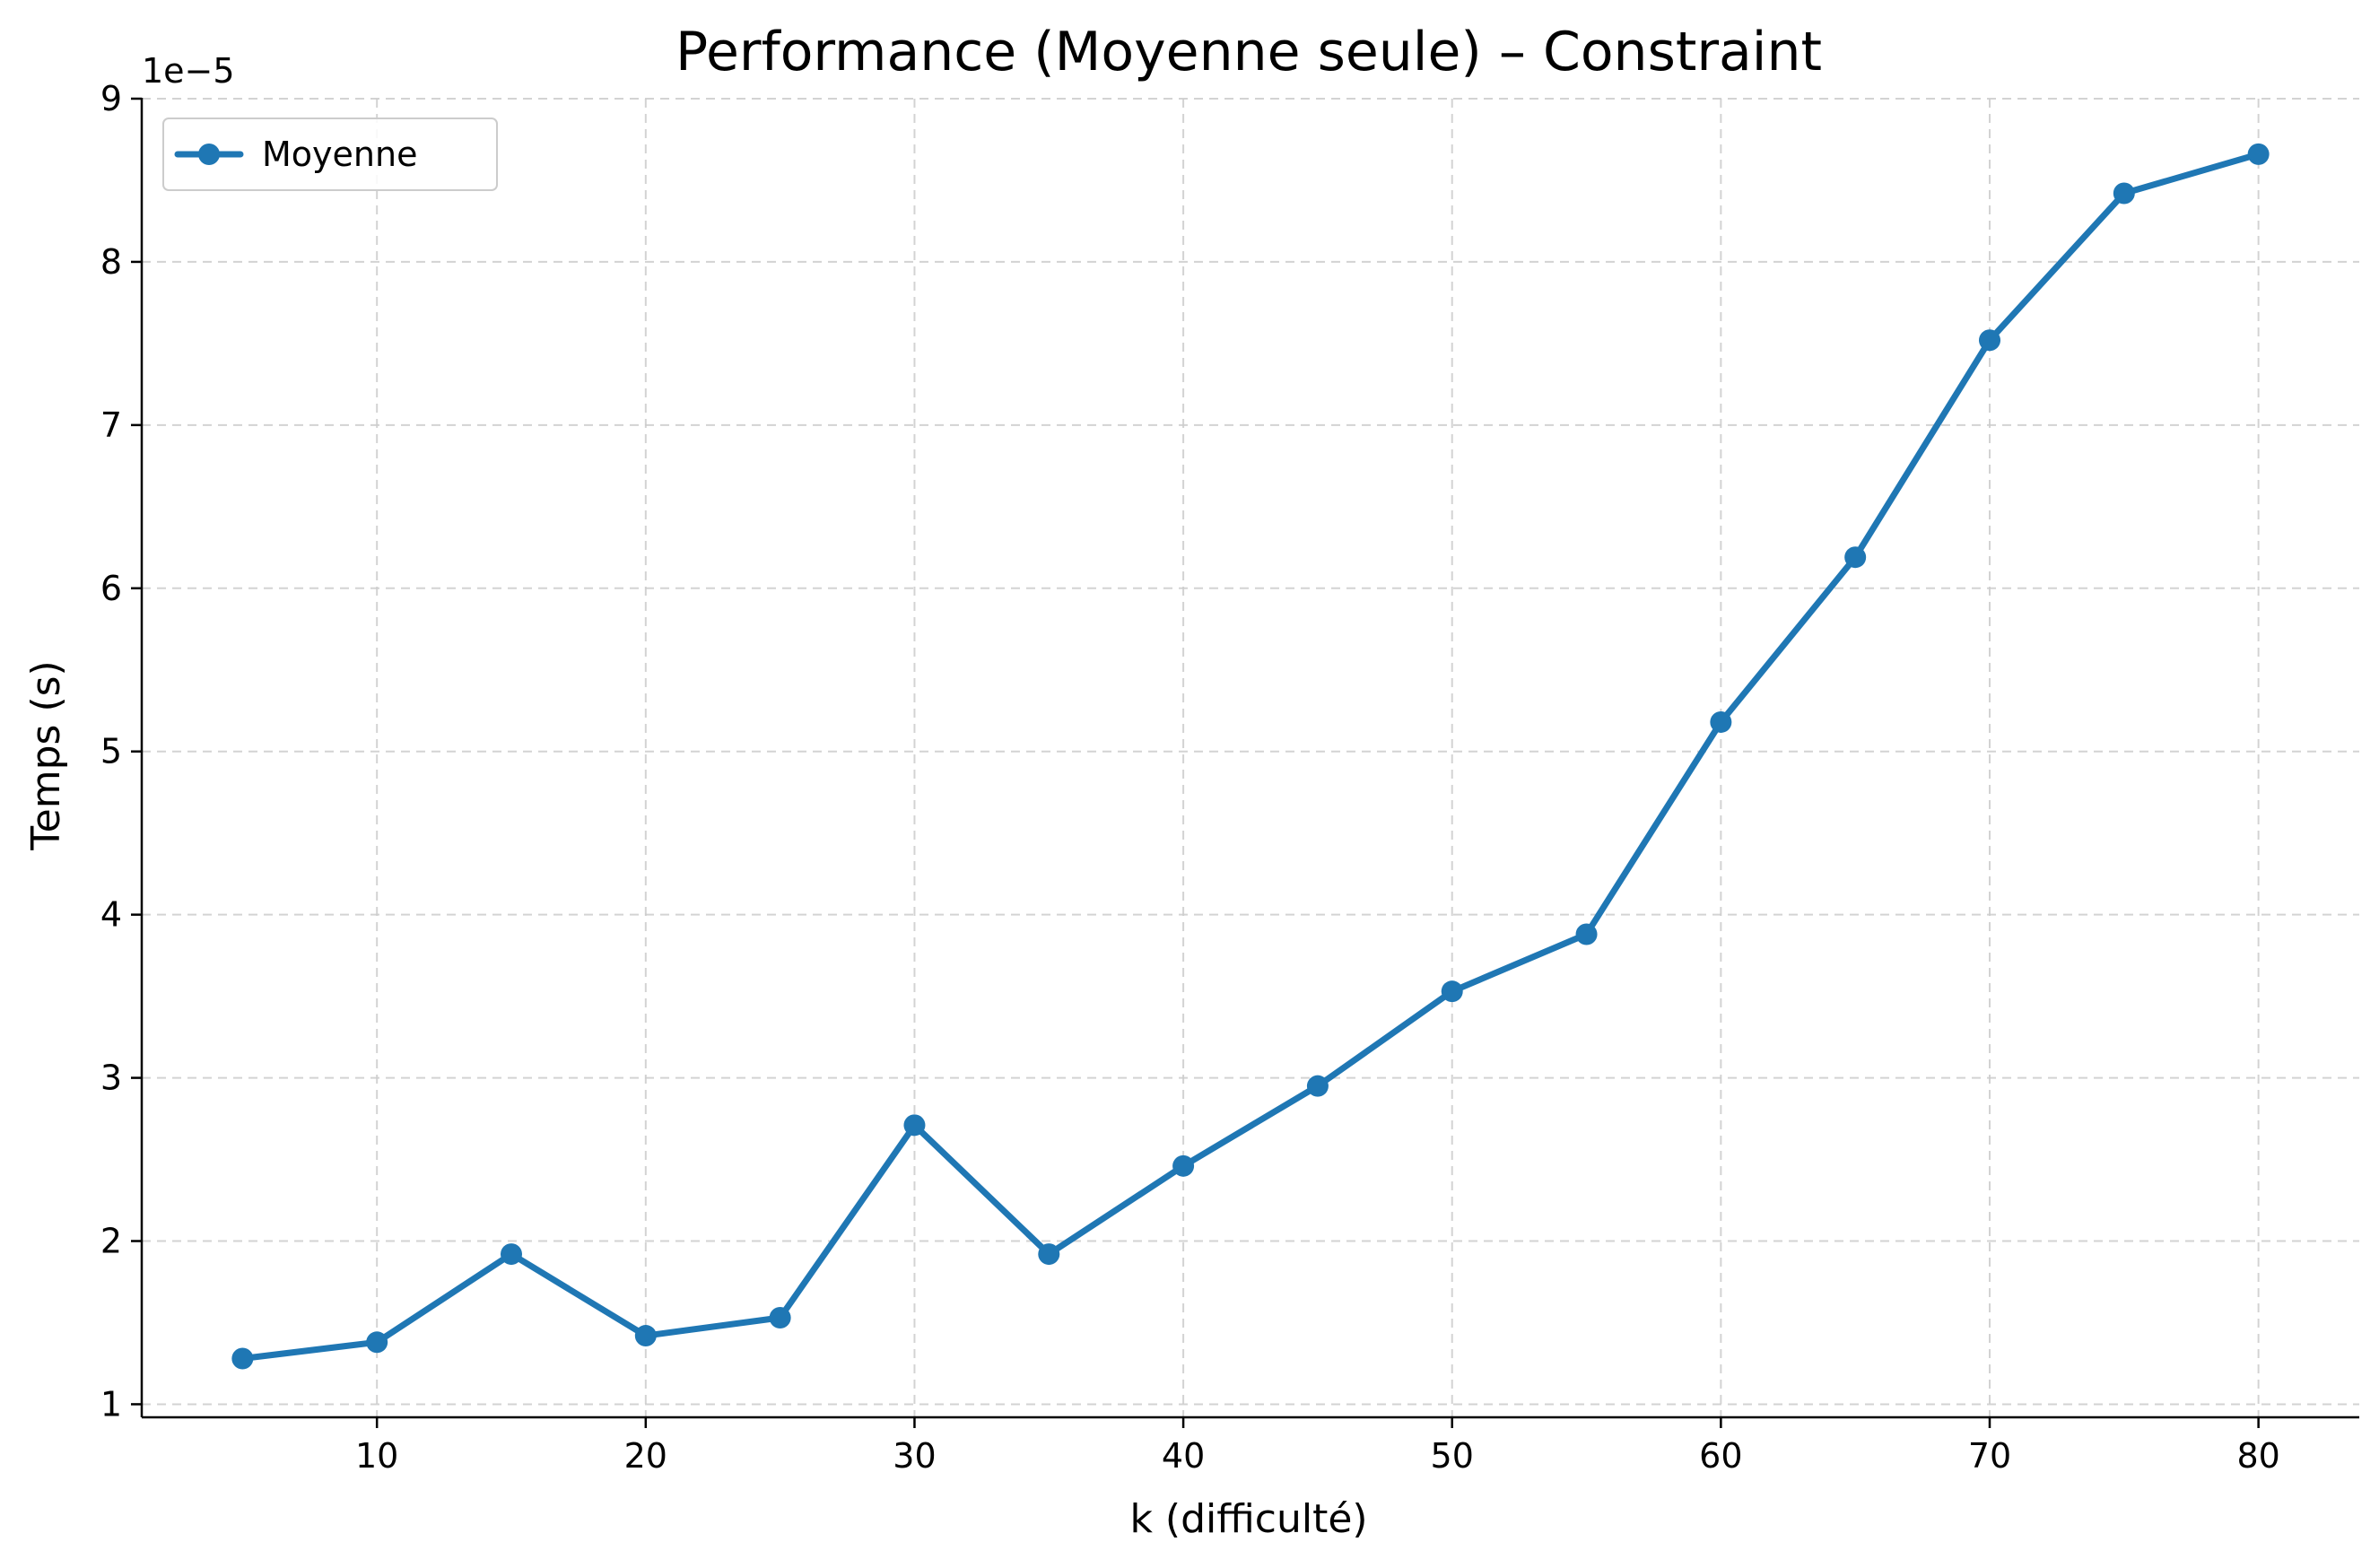  Describe the element at coordinates (209, 155) in the screenshot. I see `legend-marker-swatch` at that location.